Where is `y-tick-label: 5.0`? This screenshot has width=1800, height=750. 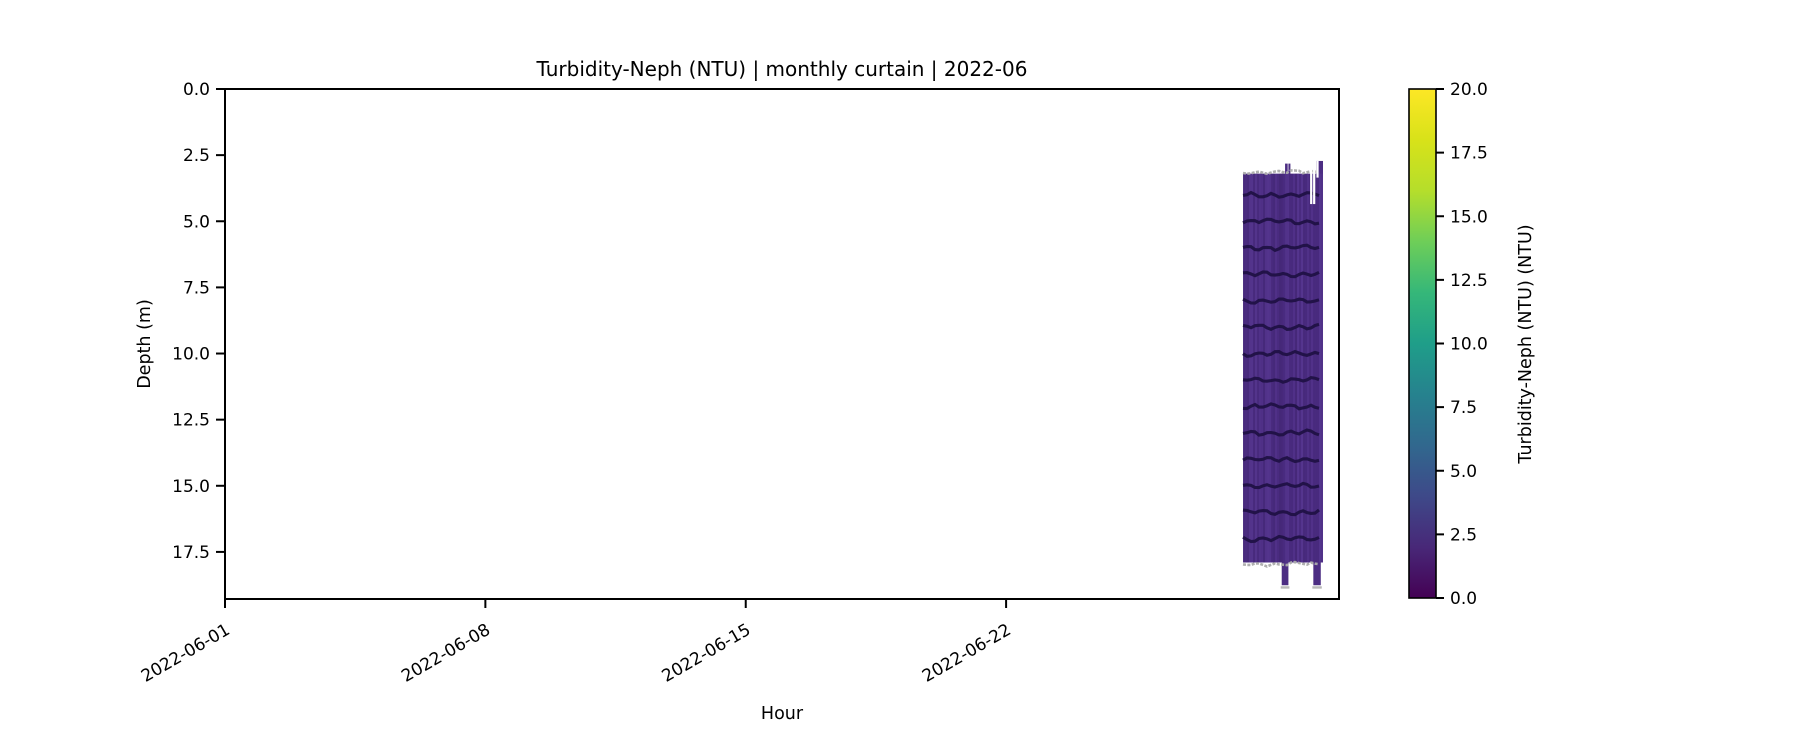
y-tick-label: 5.0 is located at coordinates (196, 222).